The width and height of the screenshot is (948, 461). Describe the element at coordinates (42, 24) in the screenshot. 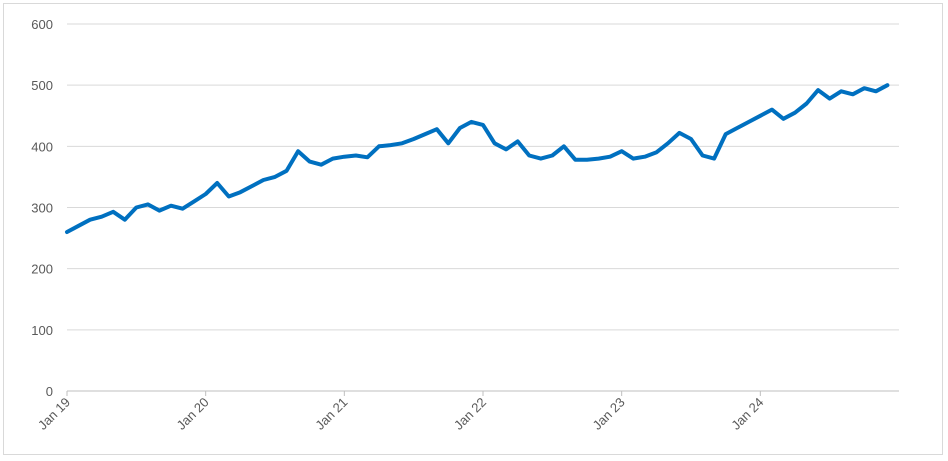

I see `y-tick-label: 600` at that location.